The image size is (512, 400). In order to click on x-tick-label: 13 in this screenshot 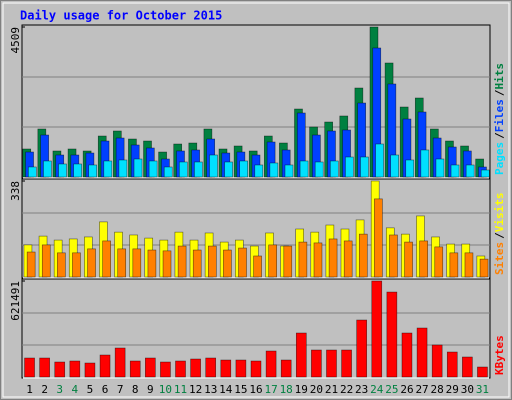, I will do `click(210, 389)`.